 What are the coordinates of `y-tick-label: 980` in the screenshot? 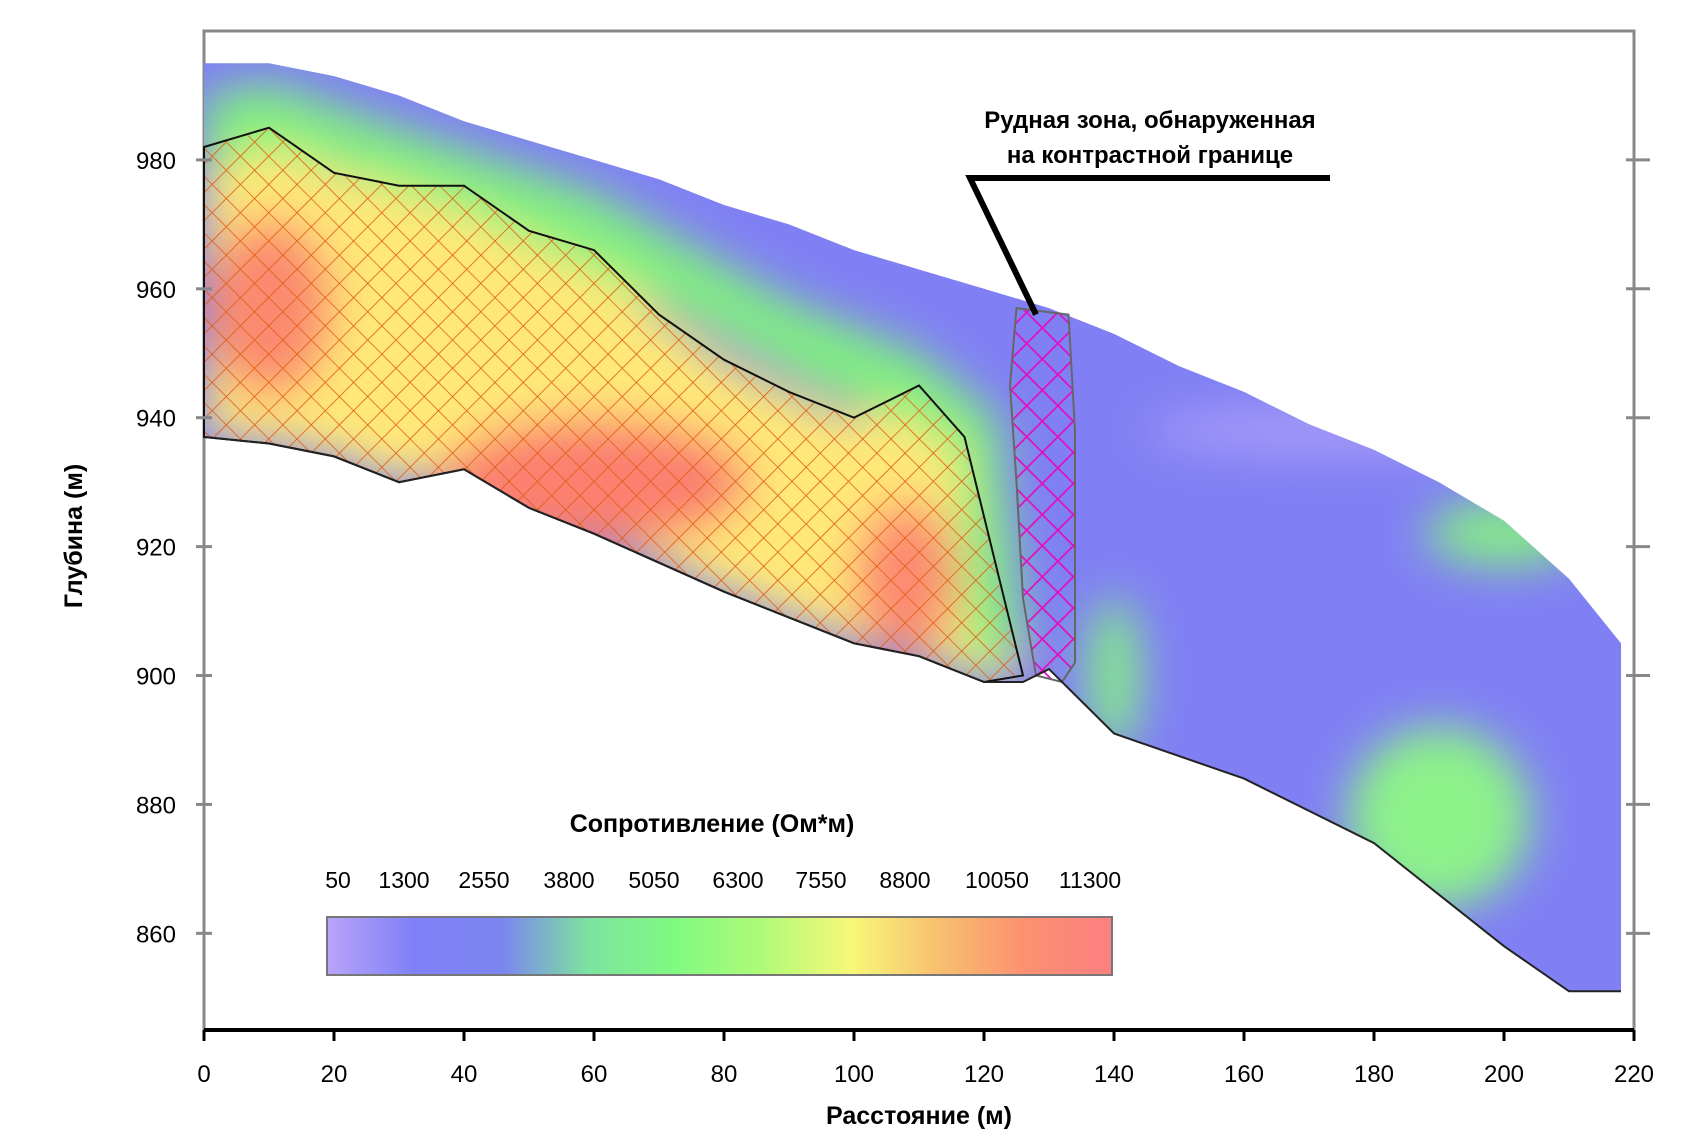 It's located at (156, 161).